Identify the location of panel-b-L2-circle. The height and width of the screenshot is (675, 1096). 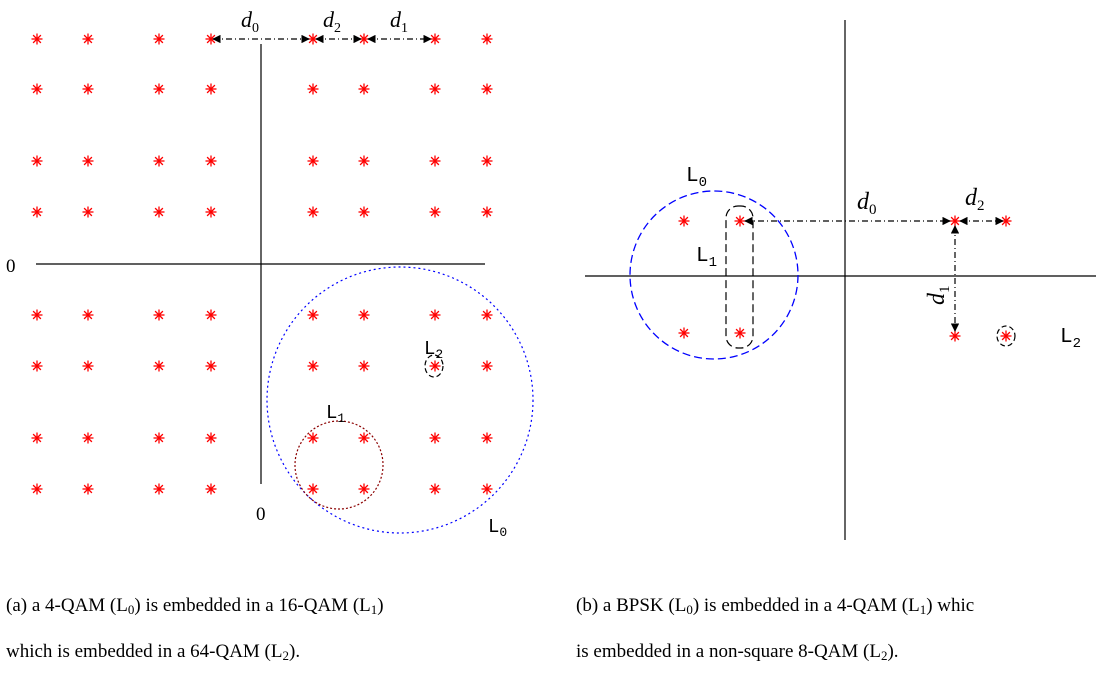
(1006, 336).